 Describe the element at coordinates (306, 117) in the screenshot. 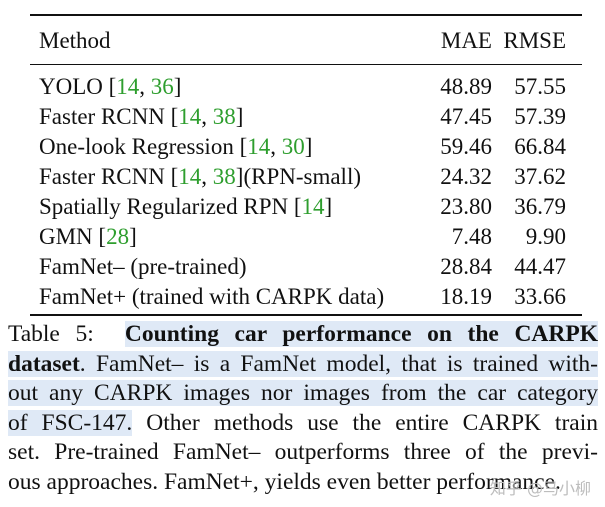

I see `table-row: Faster RCNN [14, 38] 47.45 57.39` at that location.